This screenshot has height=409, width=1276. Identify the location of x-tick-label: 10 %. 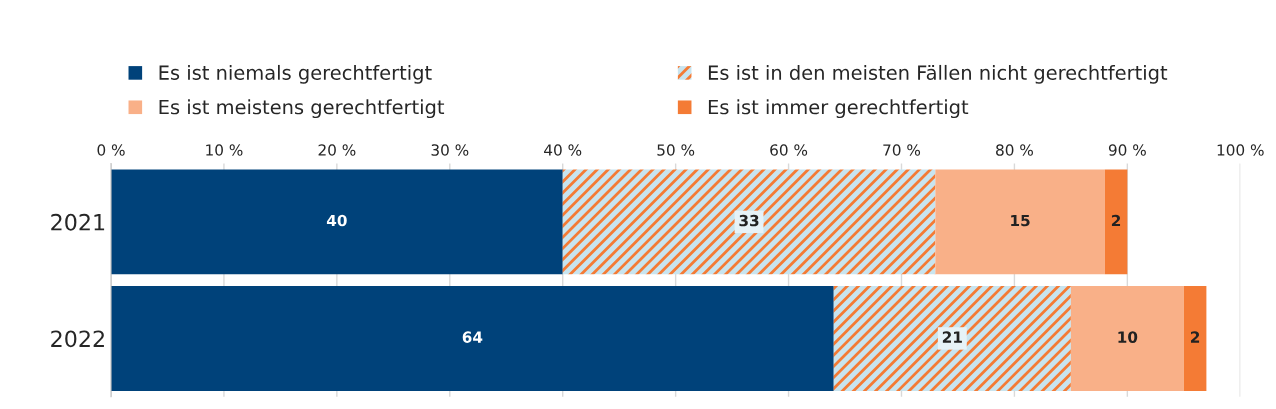
(224, 150).